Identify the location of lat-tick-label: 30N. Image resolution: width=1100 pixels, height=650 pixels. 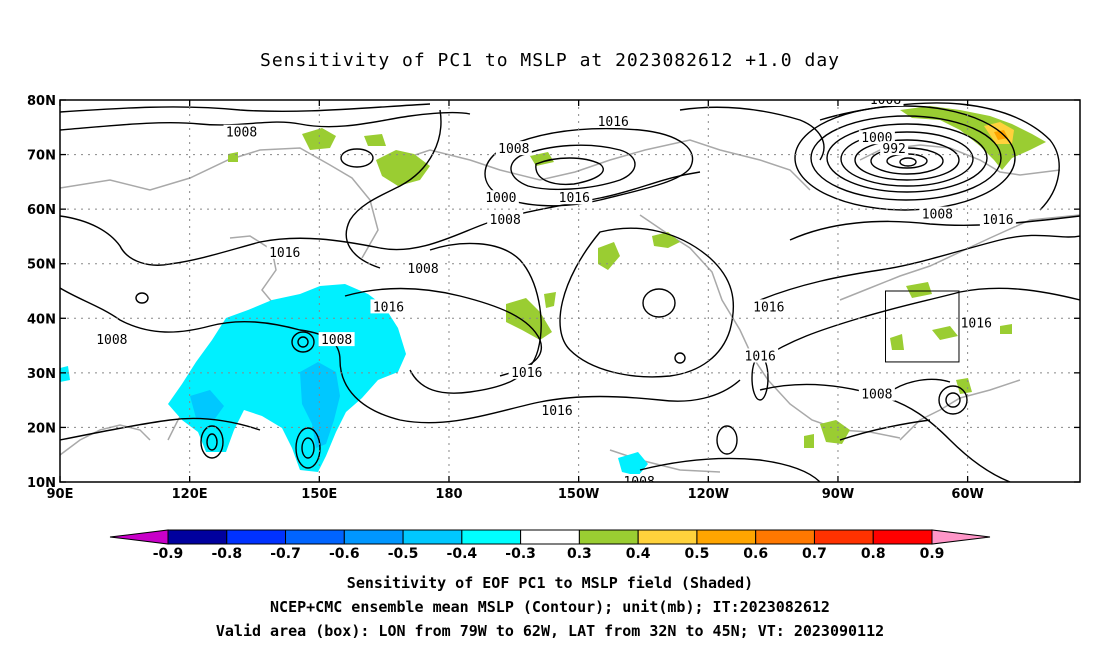
(41, 374).